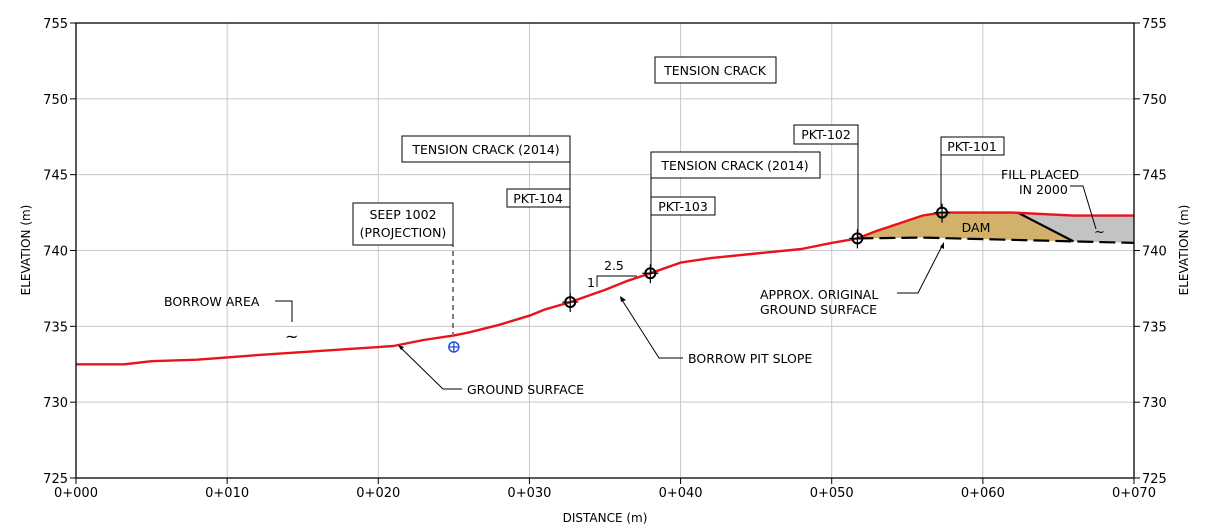 This screenshot has width=1207, height=529. Describe the element at coordinates (402, 214) in the screenshot. I see `seep-label-line1: SEEP 1002` at that location.